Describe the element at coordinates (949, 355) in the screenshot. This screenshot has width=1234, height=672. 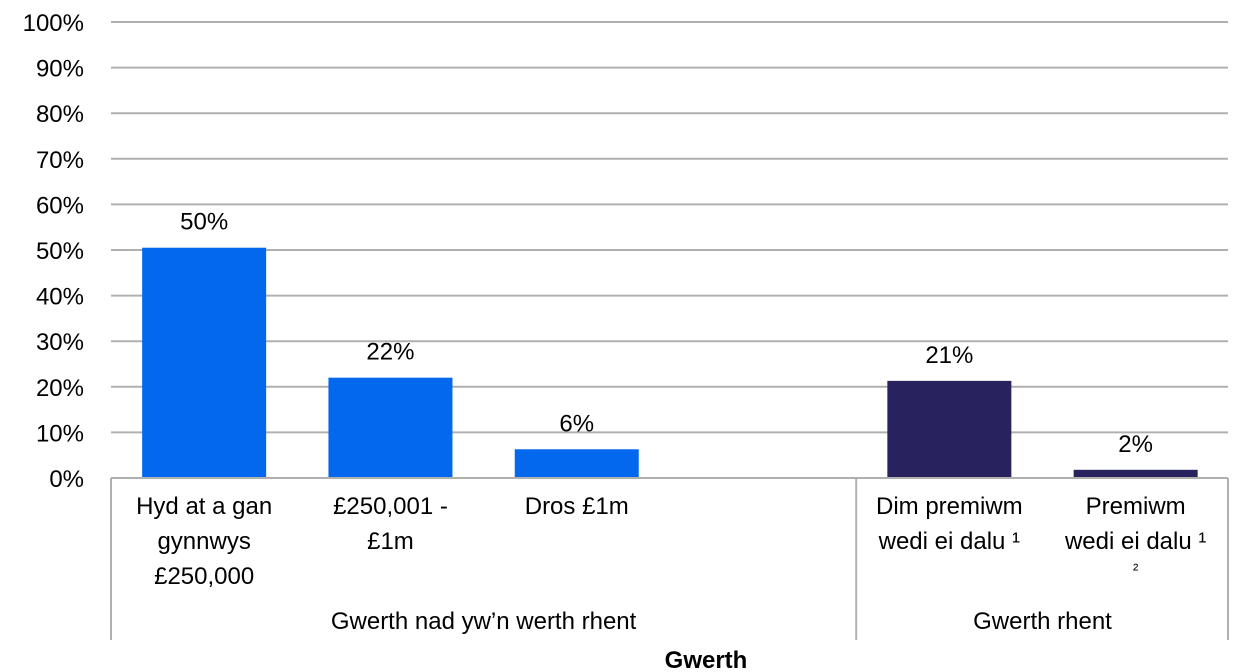
I see `data-label: 21%` at that location.